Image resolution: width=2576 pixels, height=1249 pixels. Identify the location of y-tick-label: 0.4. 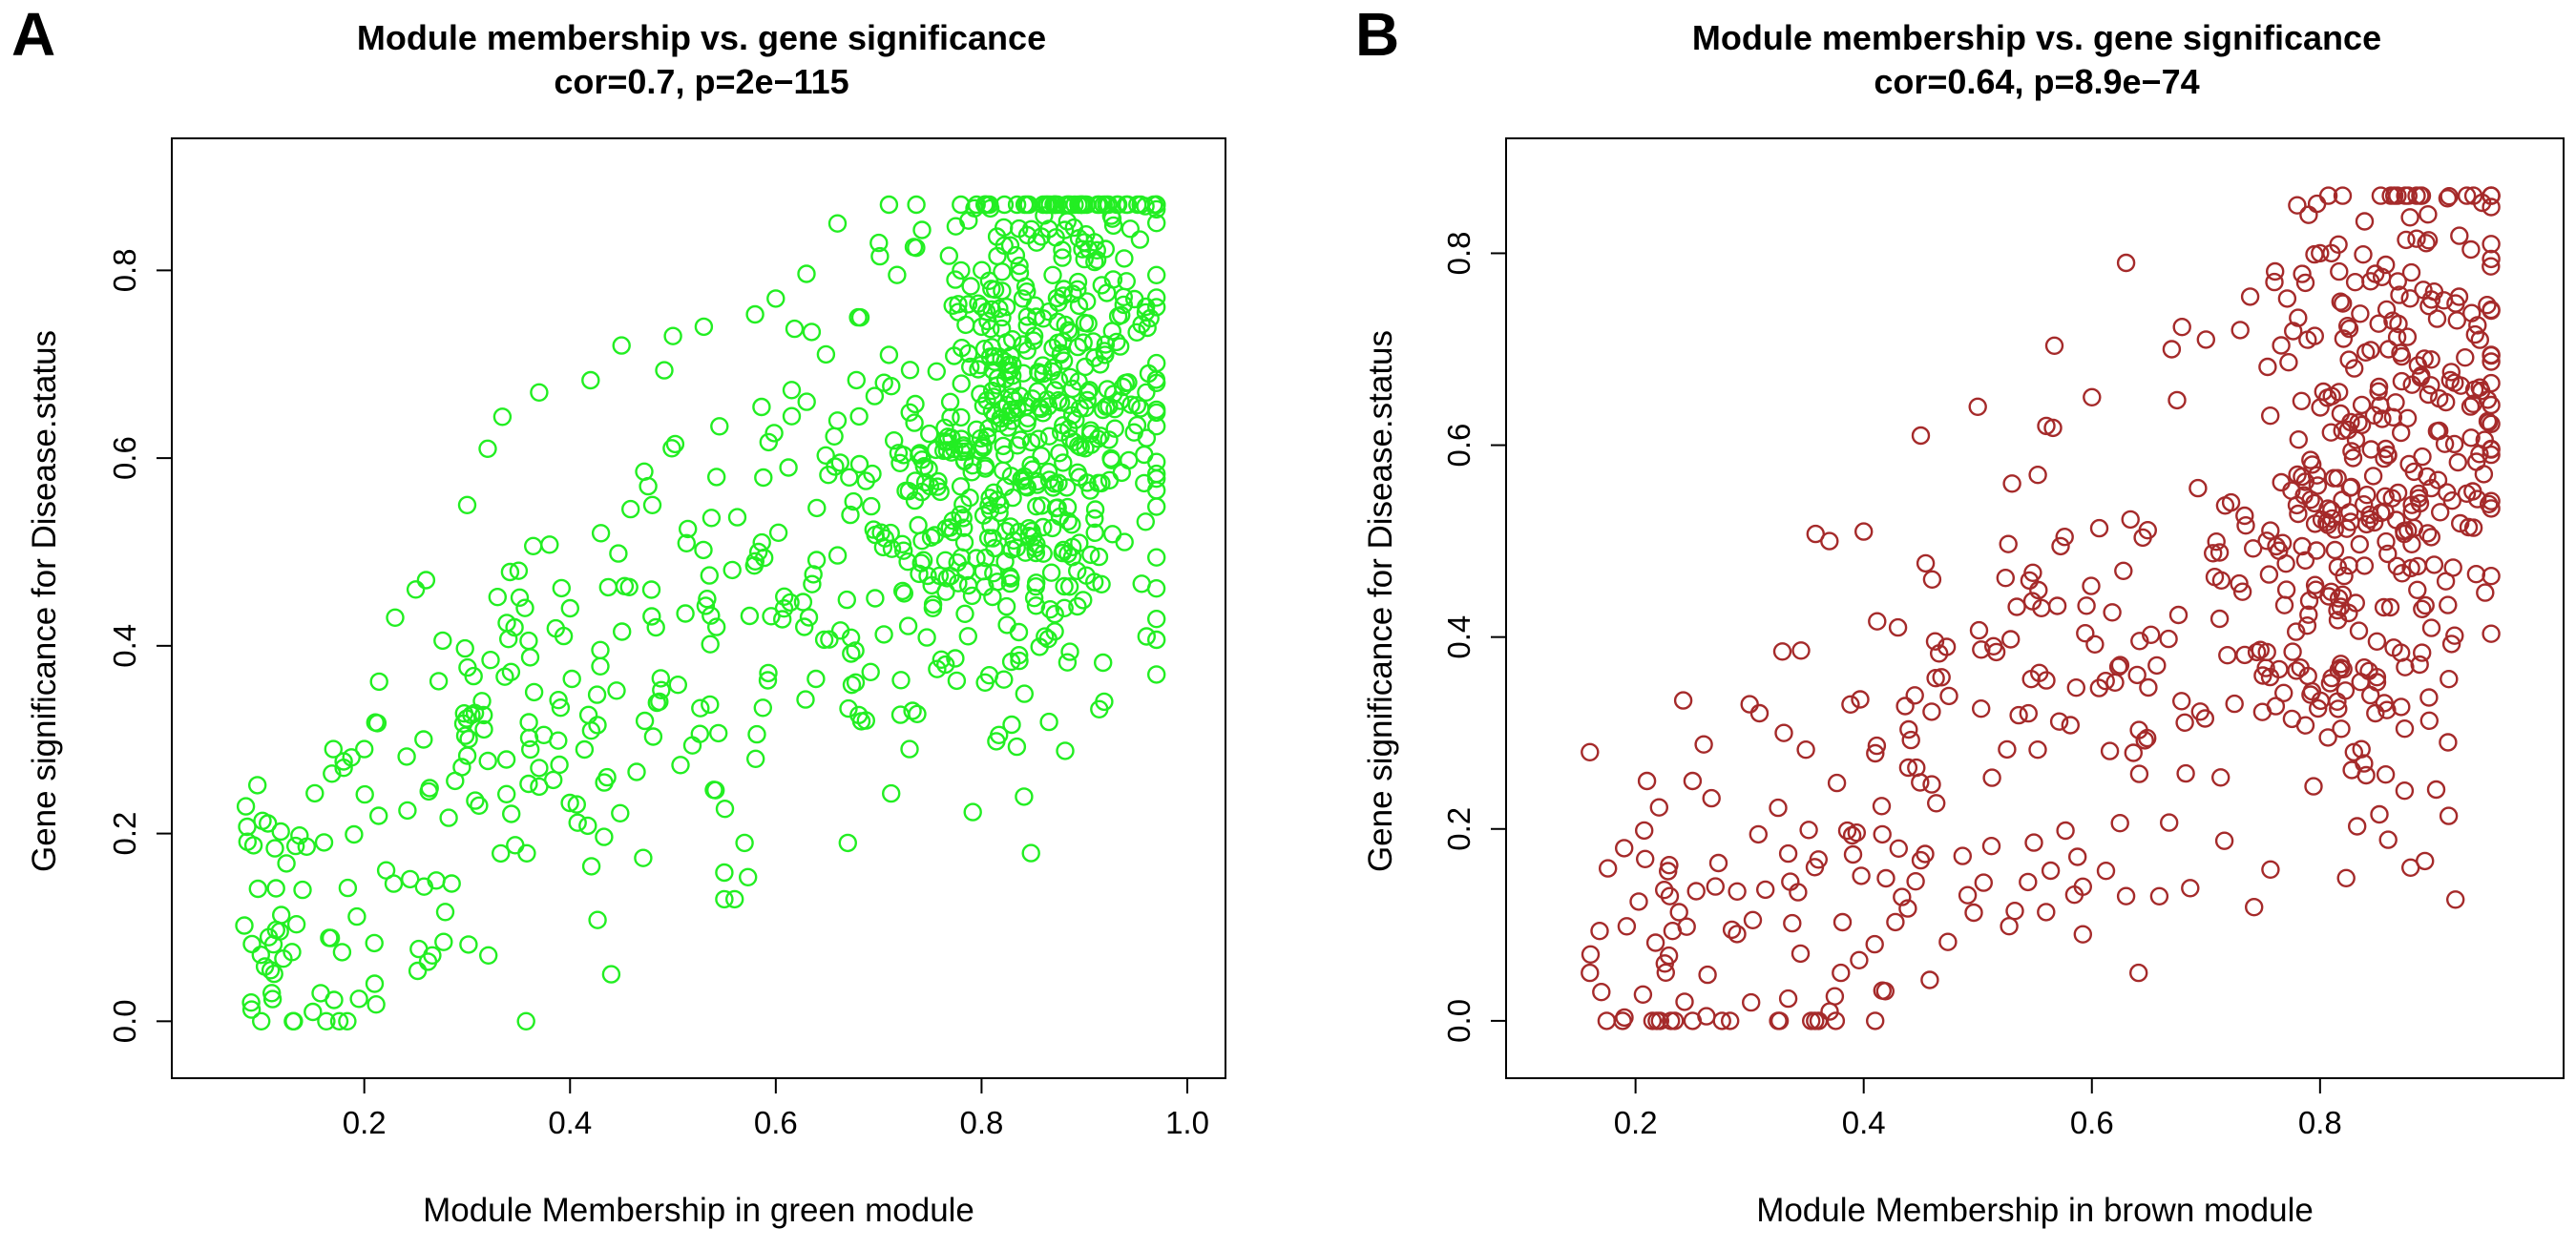
(1458, 637).